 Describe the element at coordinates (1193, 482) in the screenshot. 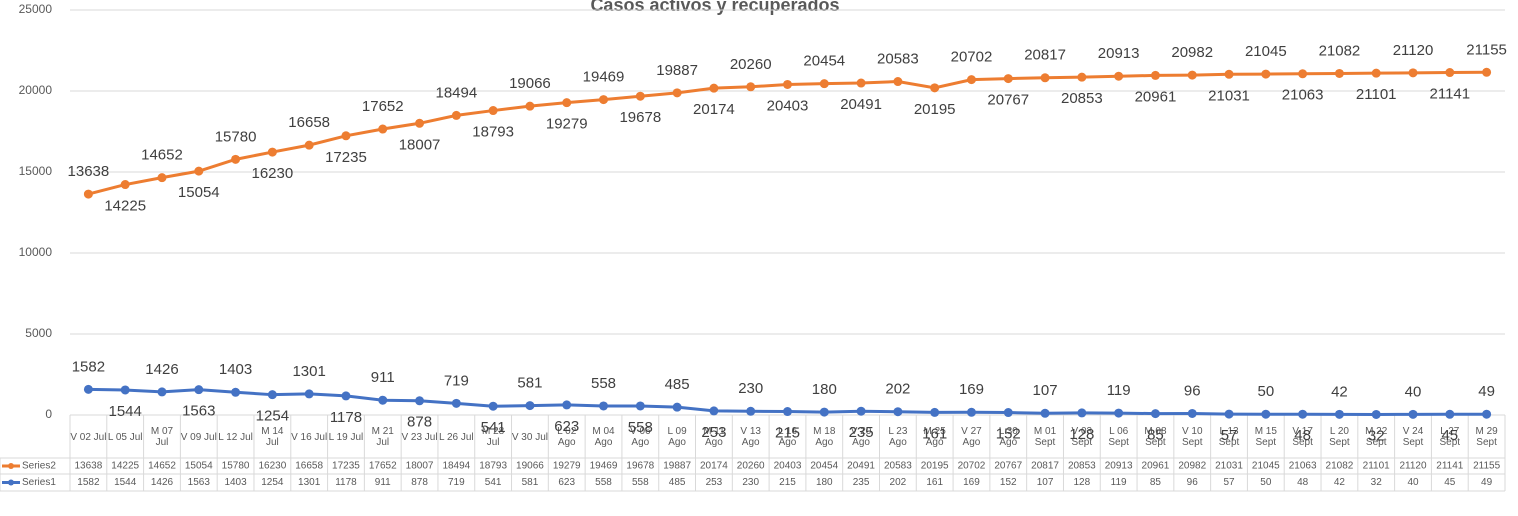

I see `table-value: 96` at that location.